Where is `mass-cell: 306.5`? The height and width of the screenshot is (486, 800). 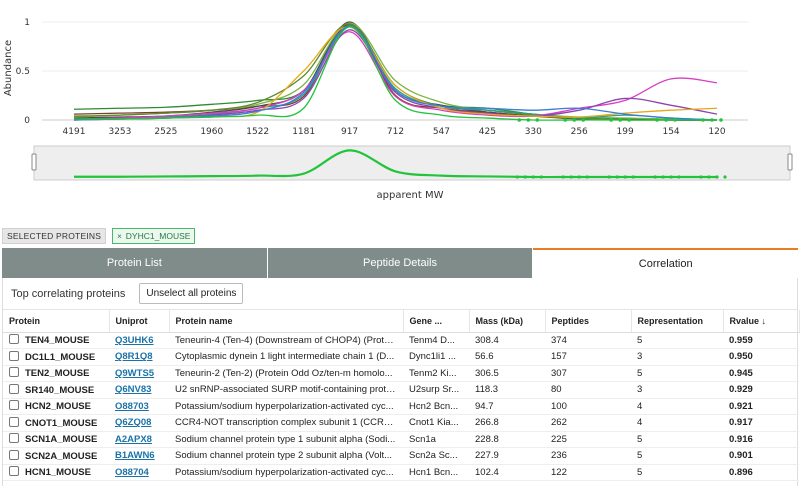 mass-cell: 306.5 is located at coordinates (507, 373).